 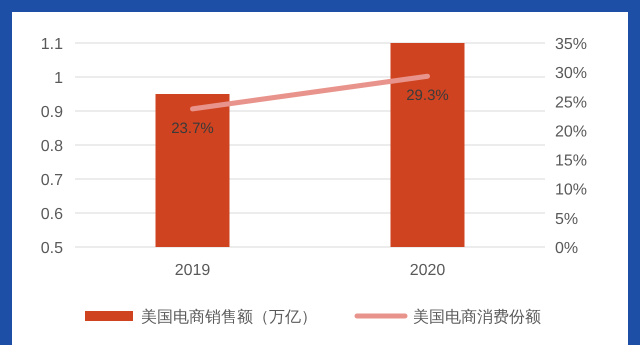 I want to click on x-tick-label: 2019, so click(x=192, y=270).